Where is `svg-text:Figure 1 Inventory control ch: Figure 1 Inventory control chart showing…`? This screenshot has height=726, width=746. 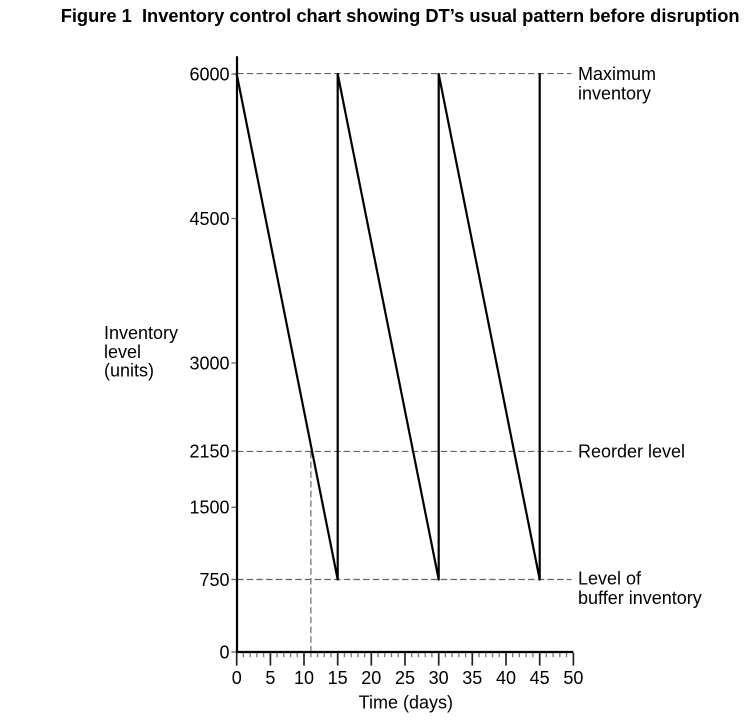 svg-text:Figure 1 Inventory control ch: Figure 1 Inventory control chart showing… is located at coordinates (400, 15).